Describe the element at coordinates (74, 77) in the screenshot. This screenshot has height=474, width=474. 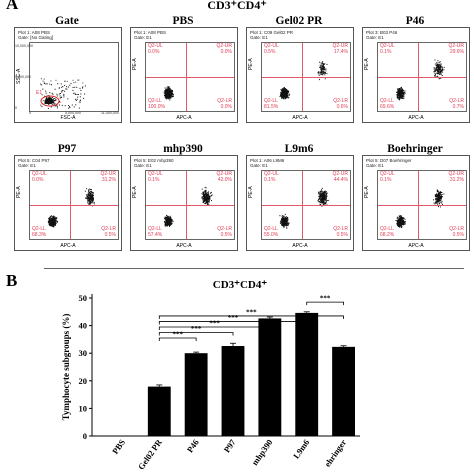
I see `plot-area: E1` at that location.